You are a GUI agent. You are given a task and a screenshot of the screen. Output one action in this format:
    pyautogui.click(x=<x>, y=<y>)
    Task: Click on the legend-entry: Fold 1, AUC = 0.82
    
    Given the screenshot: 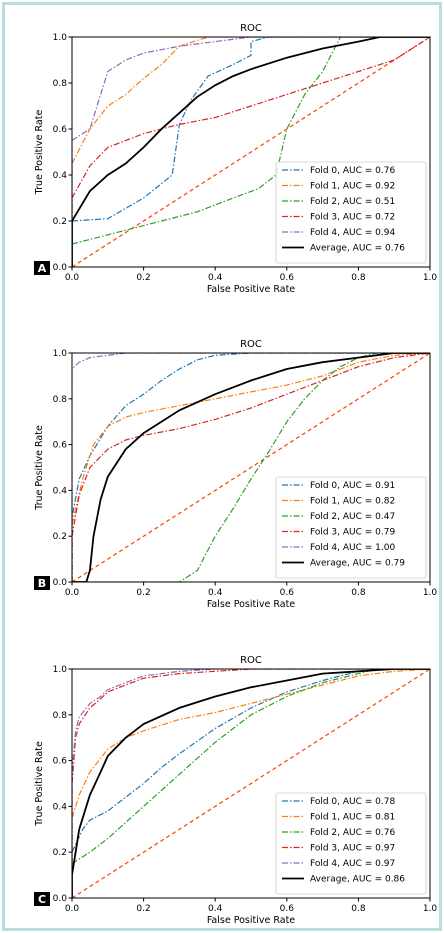 What is the action you would take?
    pyautogui.click(x=352, y=502)
    